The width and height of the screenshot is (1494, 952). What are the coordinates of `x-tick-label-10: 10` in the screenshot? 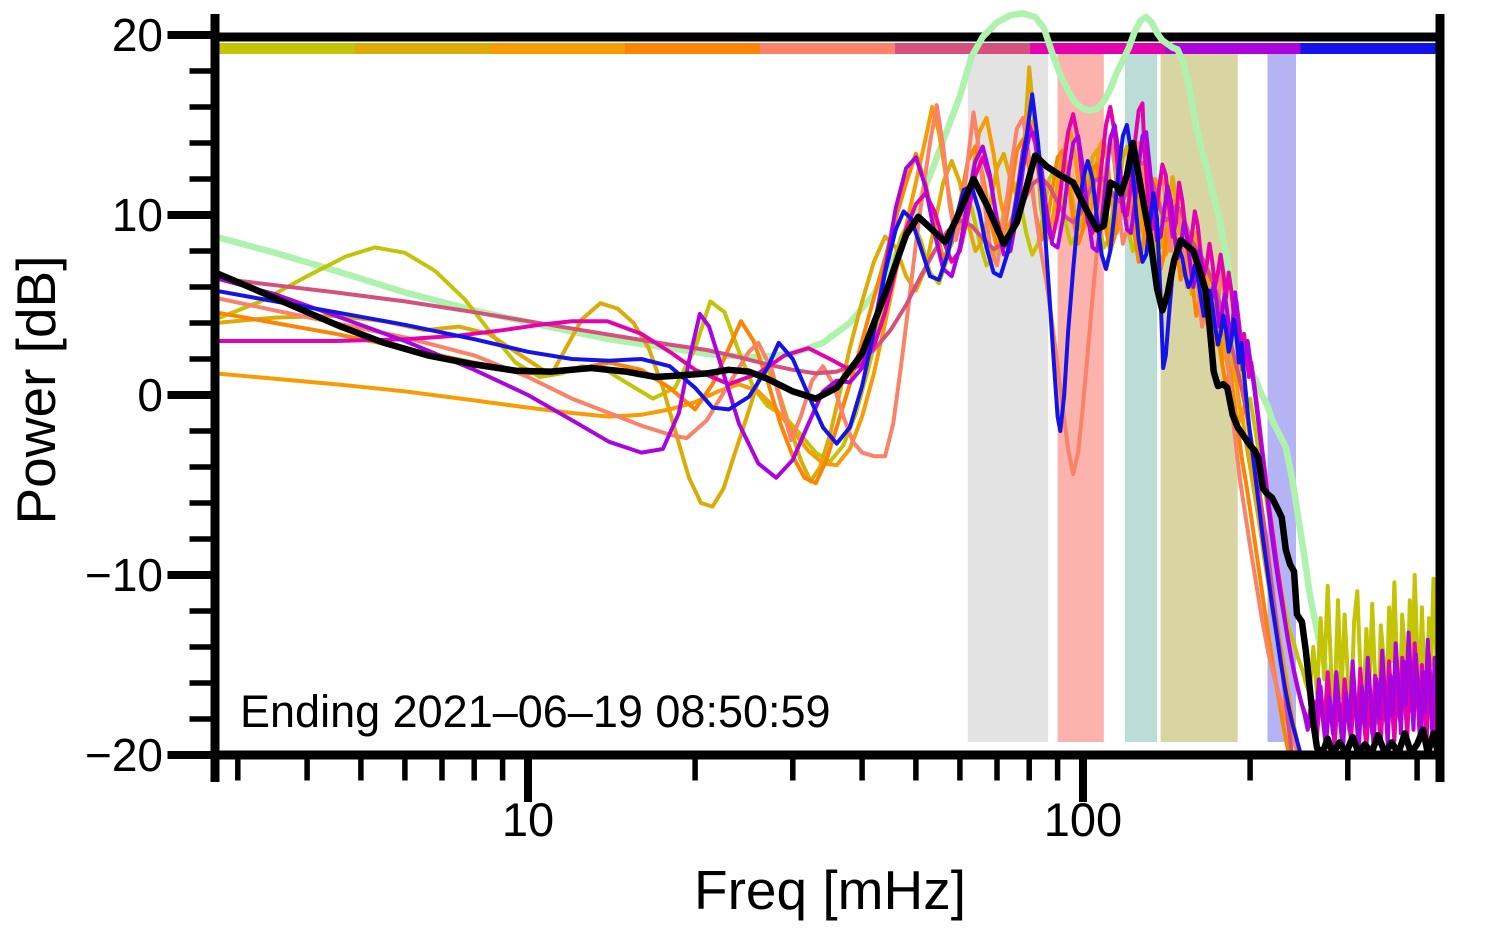 It's located at (528, 819).